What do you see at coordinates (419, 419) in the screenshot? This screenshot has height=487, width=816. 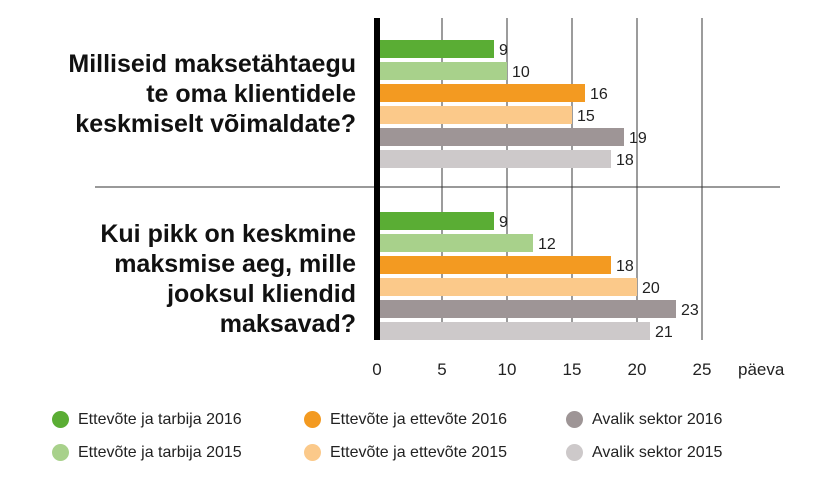 I see `legend-label: Ettevõte ja ettevõte 2016` at bounding box center [419, 419].